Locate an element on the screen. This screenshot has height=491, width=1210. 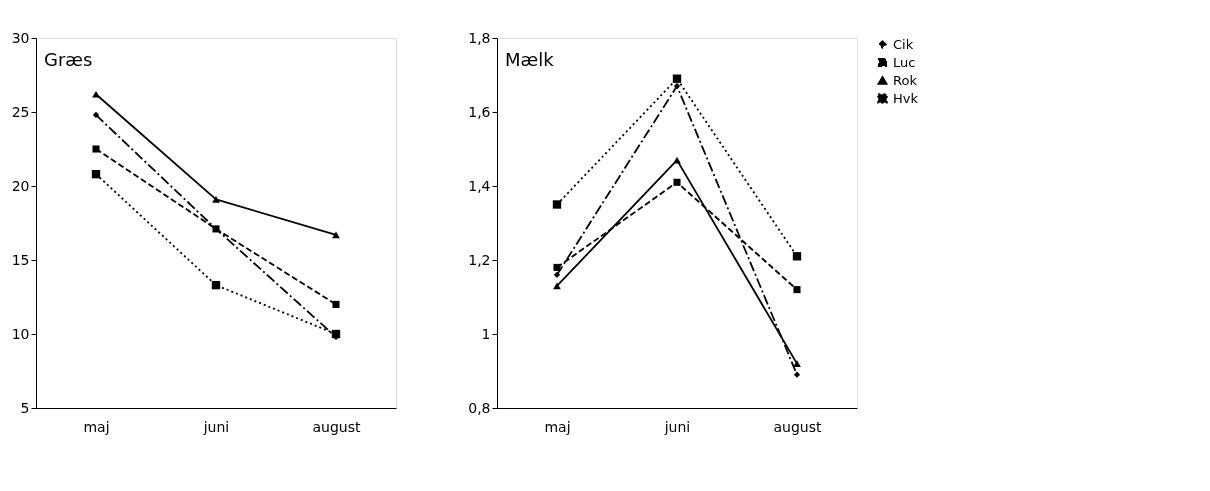
y-tick-label: 20 is located at coordinates (20, 185).